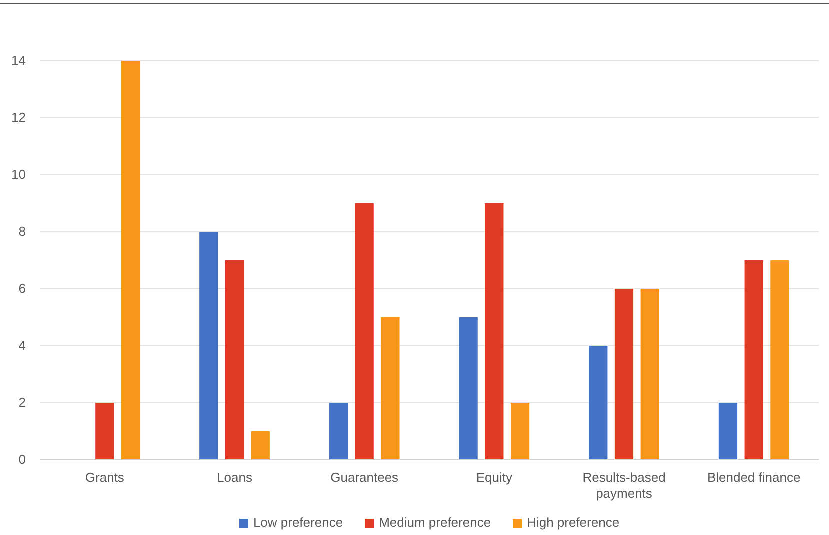  I want to click on y-tick-label: 10, so click(19, 174).